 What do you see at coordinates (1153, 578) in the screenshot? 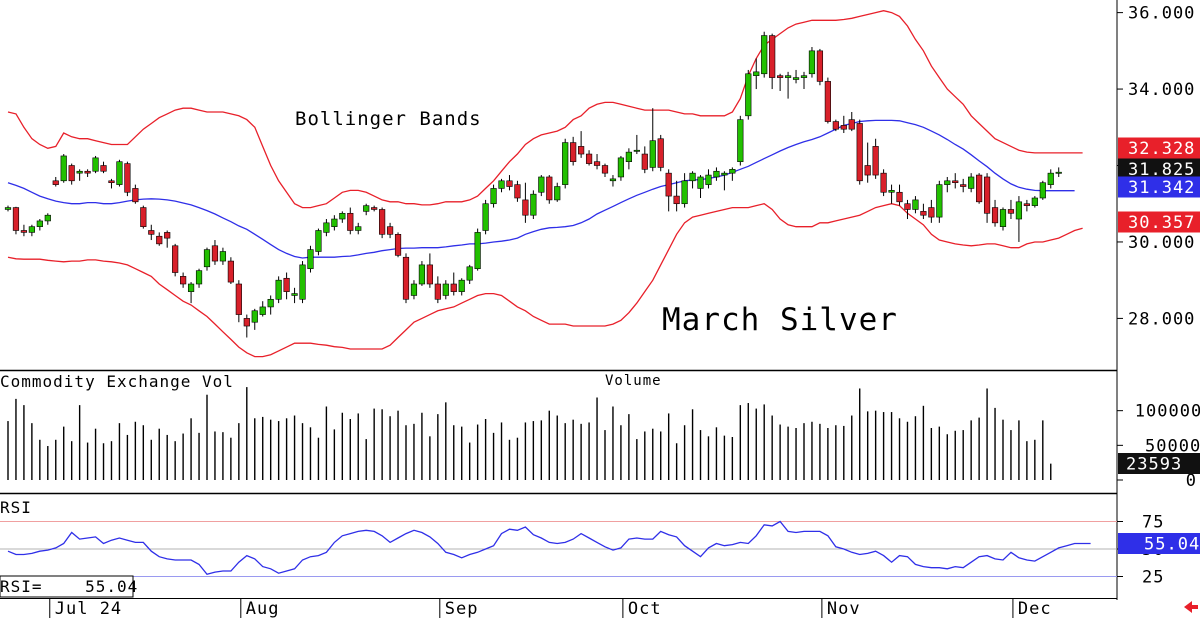
I see `rsi-tick-label: 25` at bounding box center [1153, 578].